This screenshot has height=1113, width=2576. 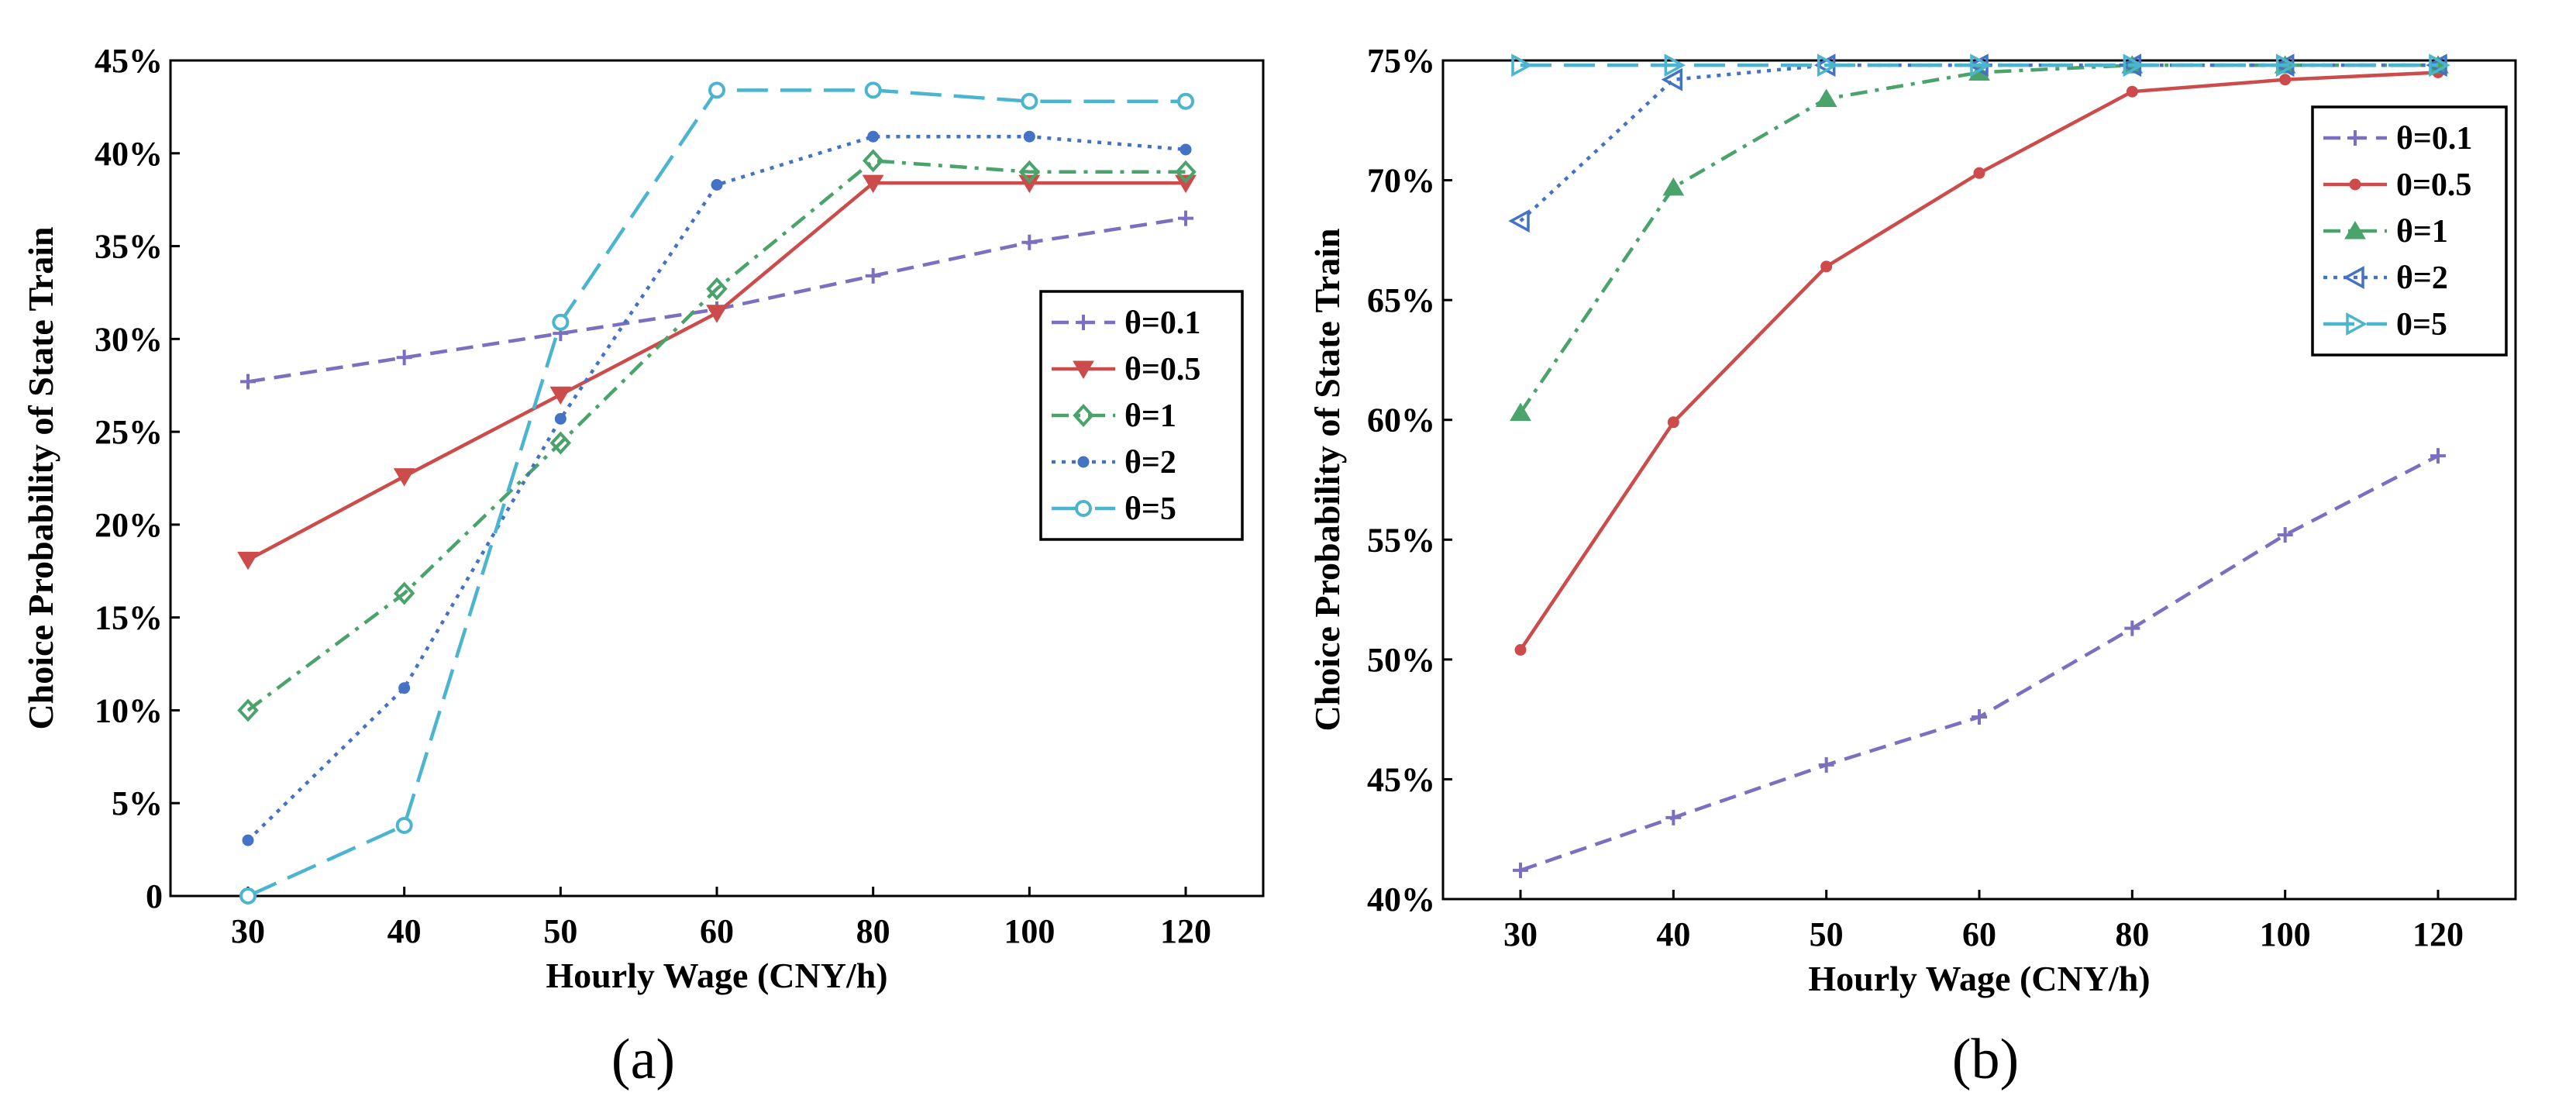 I want to click on legend-box, so click(x=2409, y=231).